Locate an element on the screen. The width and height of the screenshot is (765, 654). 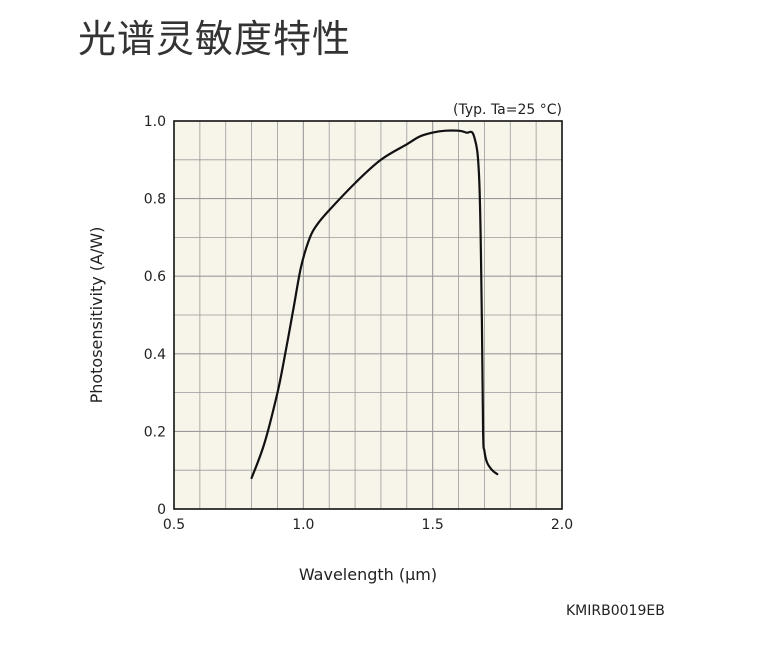
y-tick-label: 0.6 is located at coordinates (155, 277).